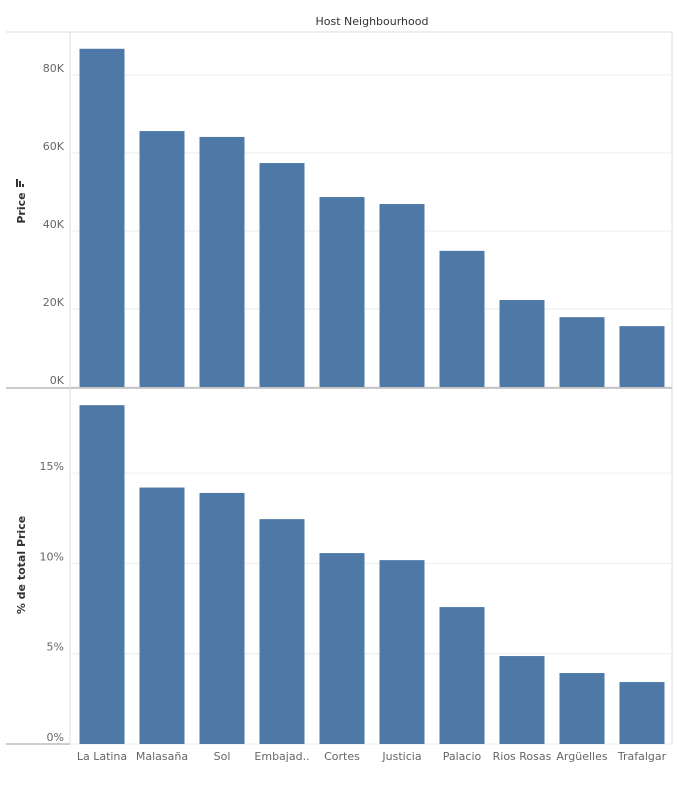 This screenshot has height=786, width=699. What do you see at coordinates (522, 756) in the screenshot?
I see `x-tick-label: Rios Rosas` at bounding box center [522, 756].